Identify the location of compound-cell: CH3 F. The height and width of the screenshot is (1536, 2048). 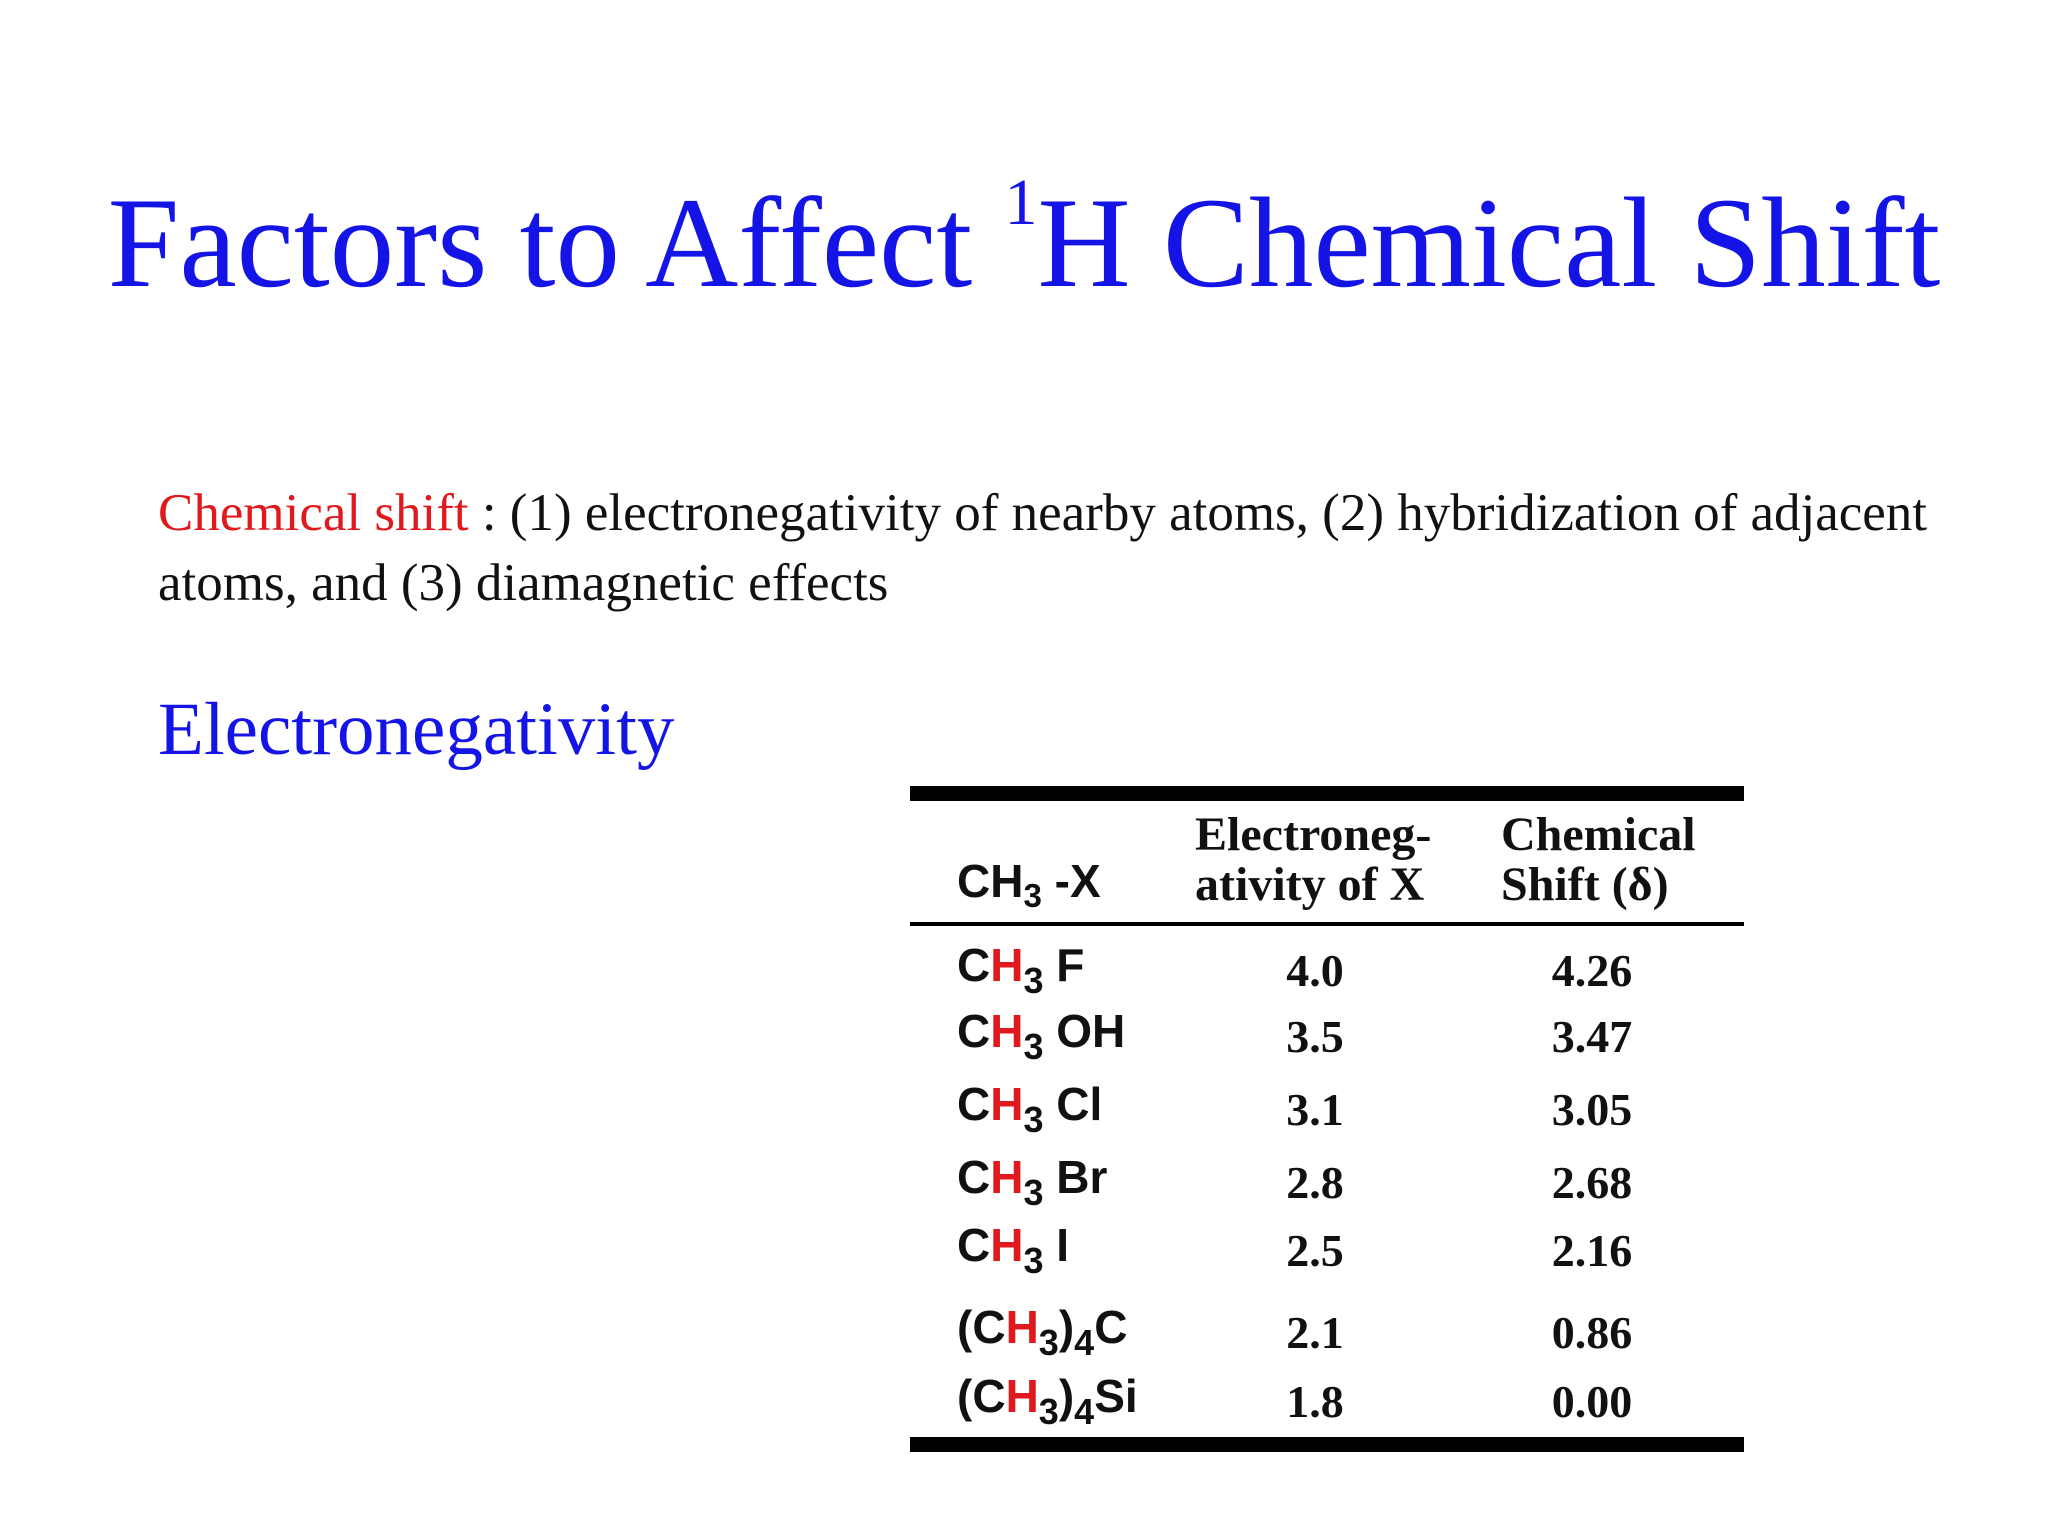
(1021, 970).